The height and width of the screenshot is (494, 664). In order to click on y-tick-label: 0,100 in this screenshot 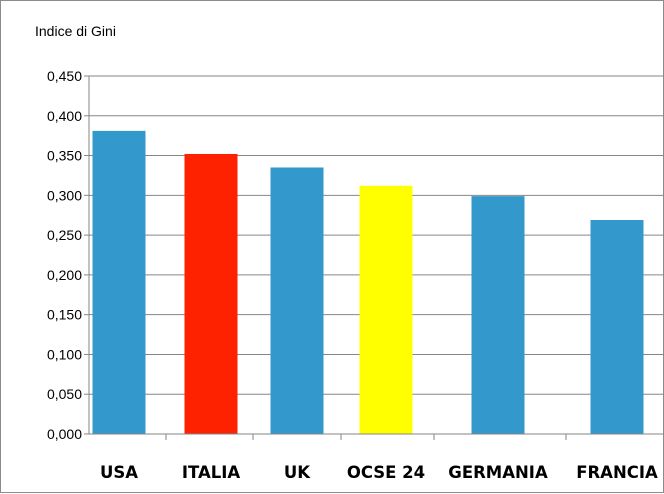, I will do `click(64, 354)`.